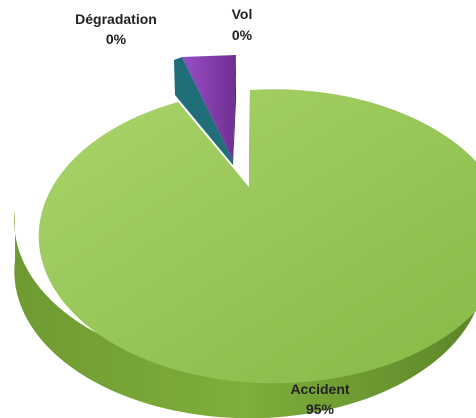 The image size is (476, 418). I want to click on slice-vol-side, so click(234, 110).